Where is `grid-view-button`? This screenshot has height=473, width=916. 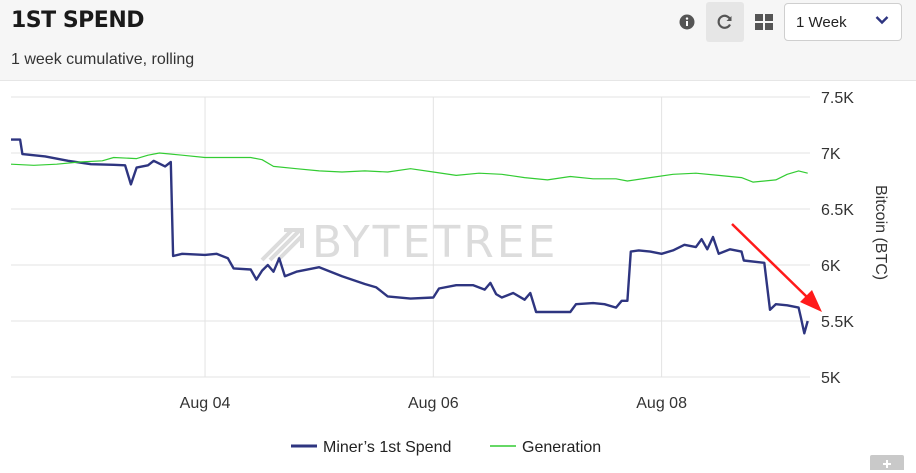
grid-view-button is located at coordinates (764, 22).